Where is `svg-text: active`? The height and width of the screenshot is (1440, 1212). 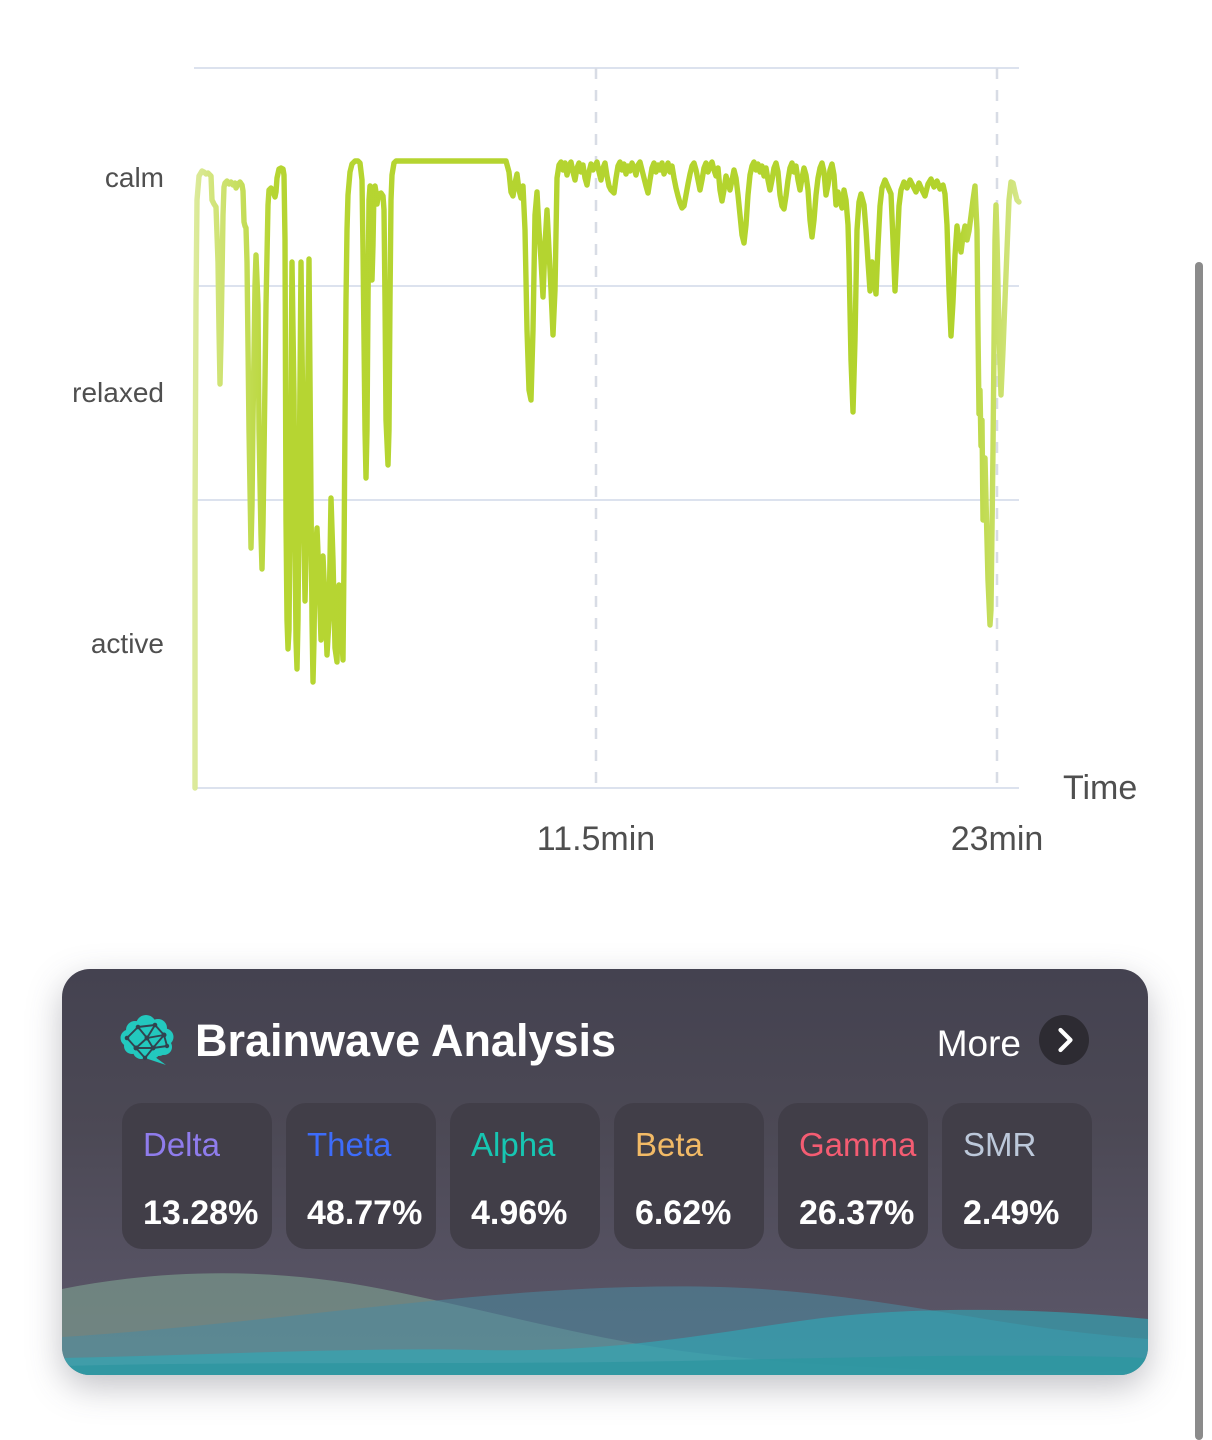
svg-text: active is located at coordinates (127, 643).